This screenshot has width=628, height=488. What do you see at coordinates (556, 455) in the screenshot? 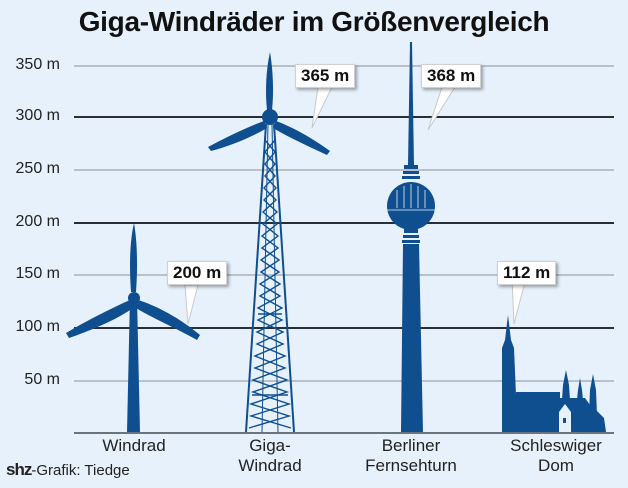
I see `x-label-dom: Schleswiger Dom` at bounding box center [556, 455].